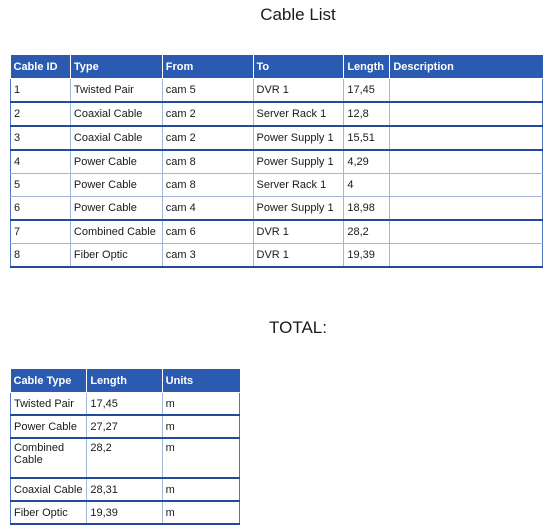 The height and width of the screenshot is (532, 554). What do you see at coordinates (48, 489) in the screenshot?
I see `cell-cable-type: Coaxial Cable` at bounding box center [48, 489].